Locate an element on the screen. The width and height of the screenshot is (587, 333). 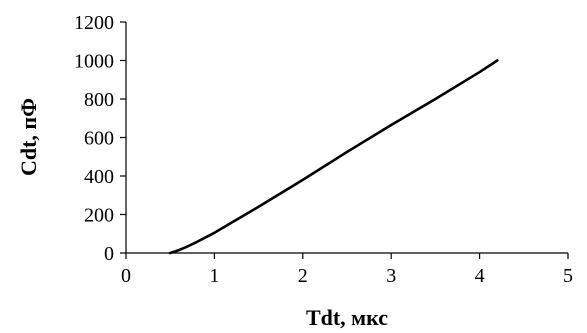
y-ticks: 0 200 400 600 800 1000 1200 is located at coordinates (100, 138).